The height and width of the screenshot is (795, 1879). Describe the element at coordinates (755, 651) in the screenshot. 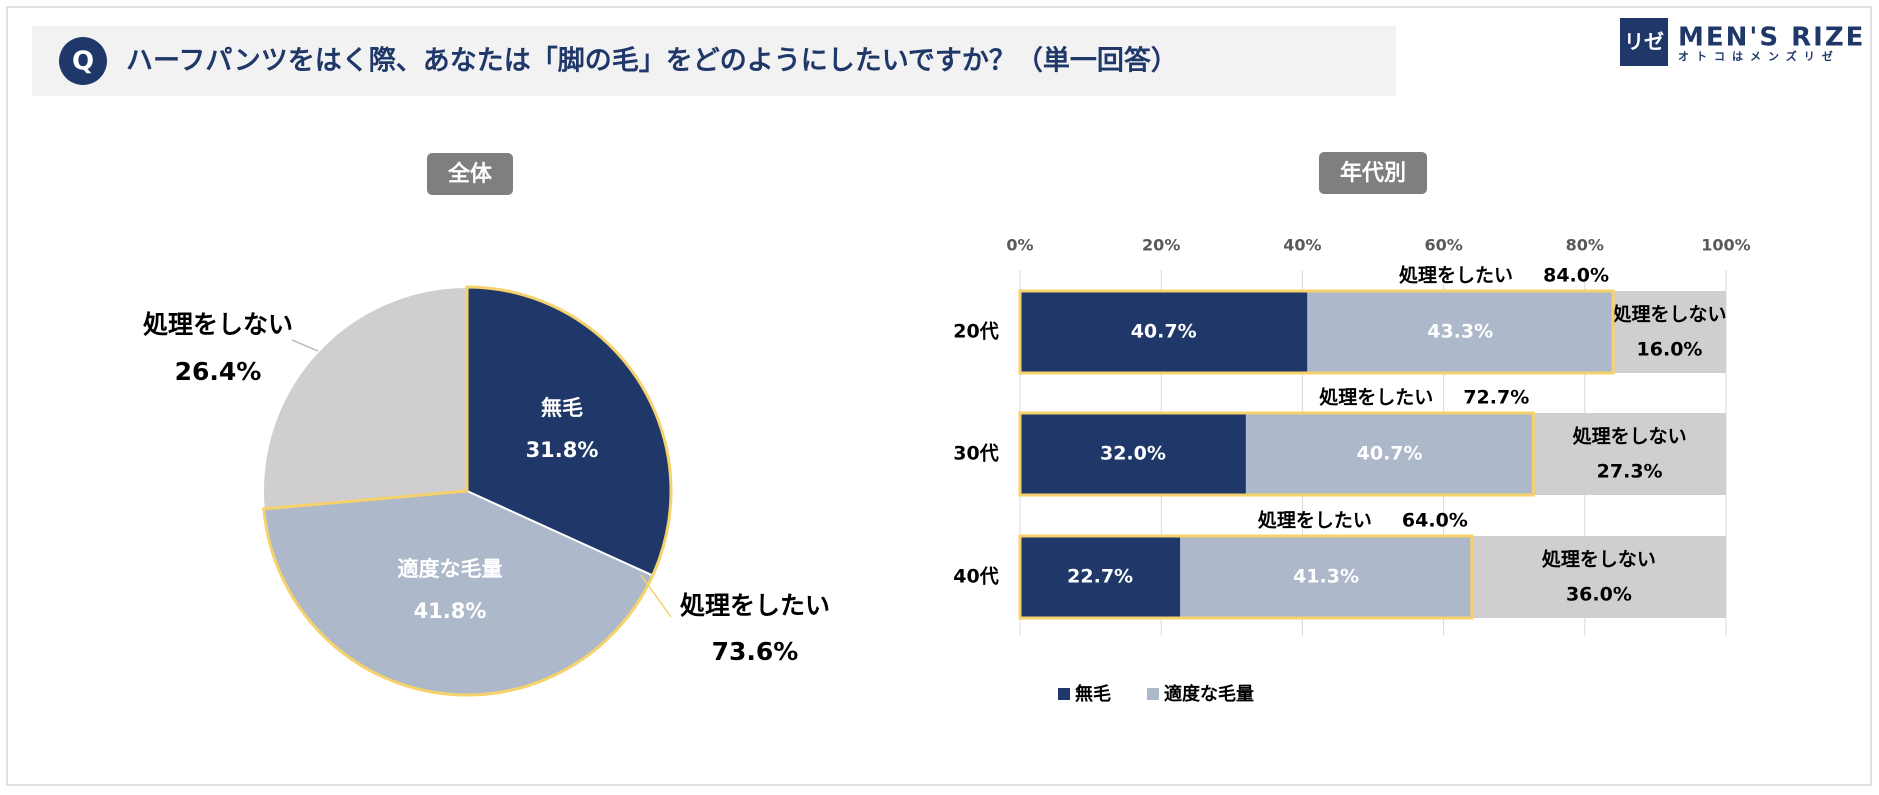

I see `group-value: 73.6%` at that location.